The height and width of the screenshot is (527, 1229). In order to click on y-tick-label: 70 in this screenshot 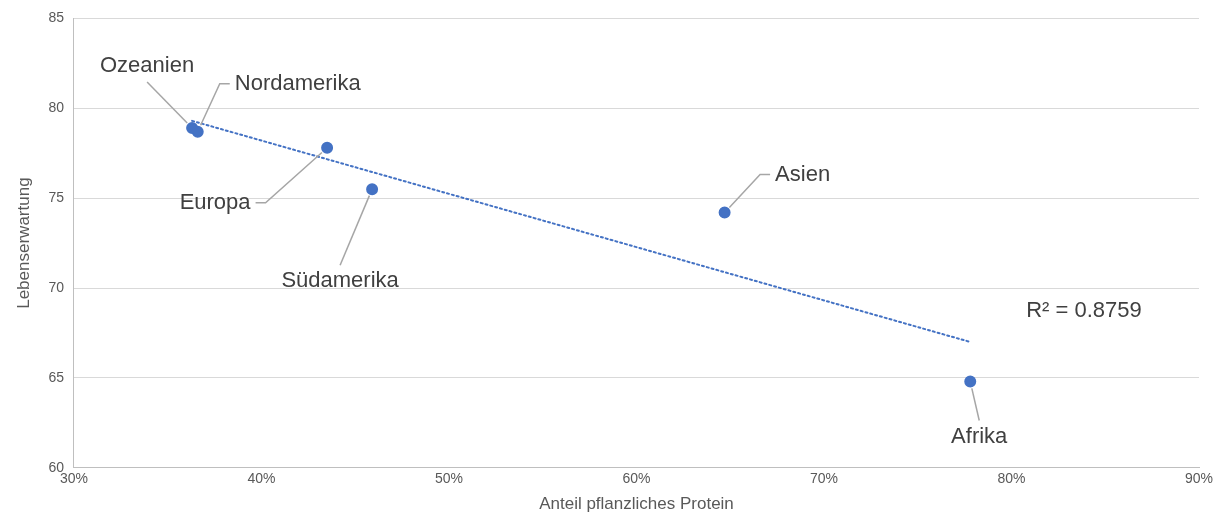, I will do `click(56, 286)`.